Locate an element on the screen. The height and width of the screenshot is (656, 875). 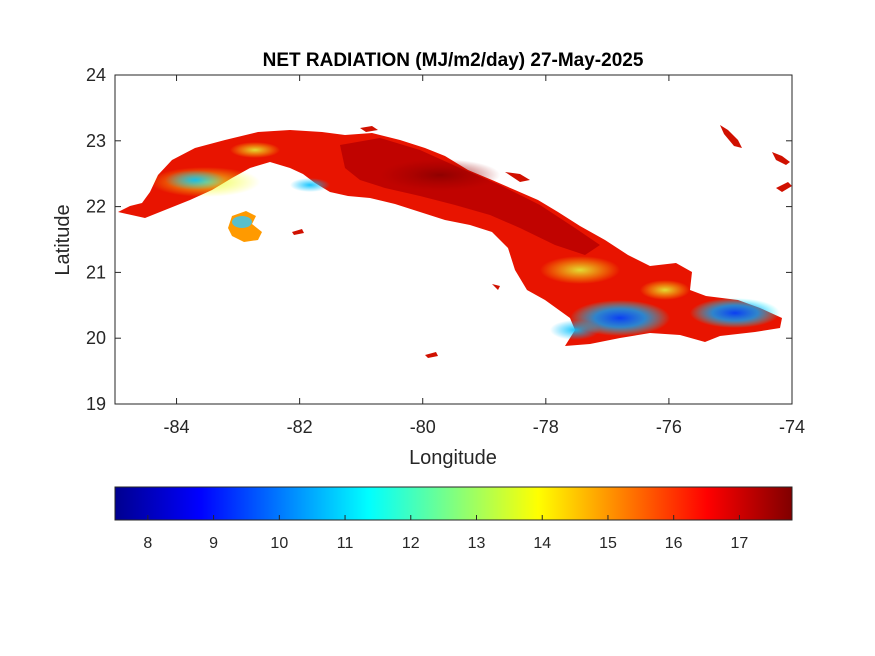
colorbar-tick-label: 10 is located at coordinates (279, 543).